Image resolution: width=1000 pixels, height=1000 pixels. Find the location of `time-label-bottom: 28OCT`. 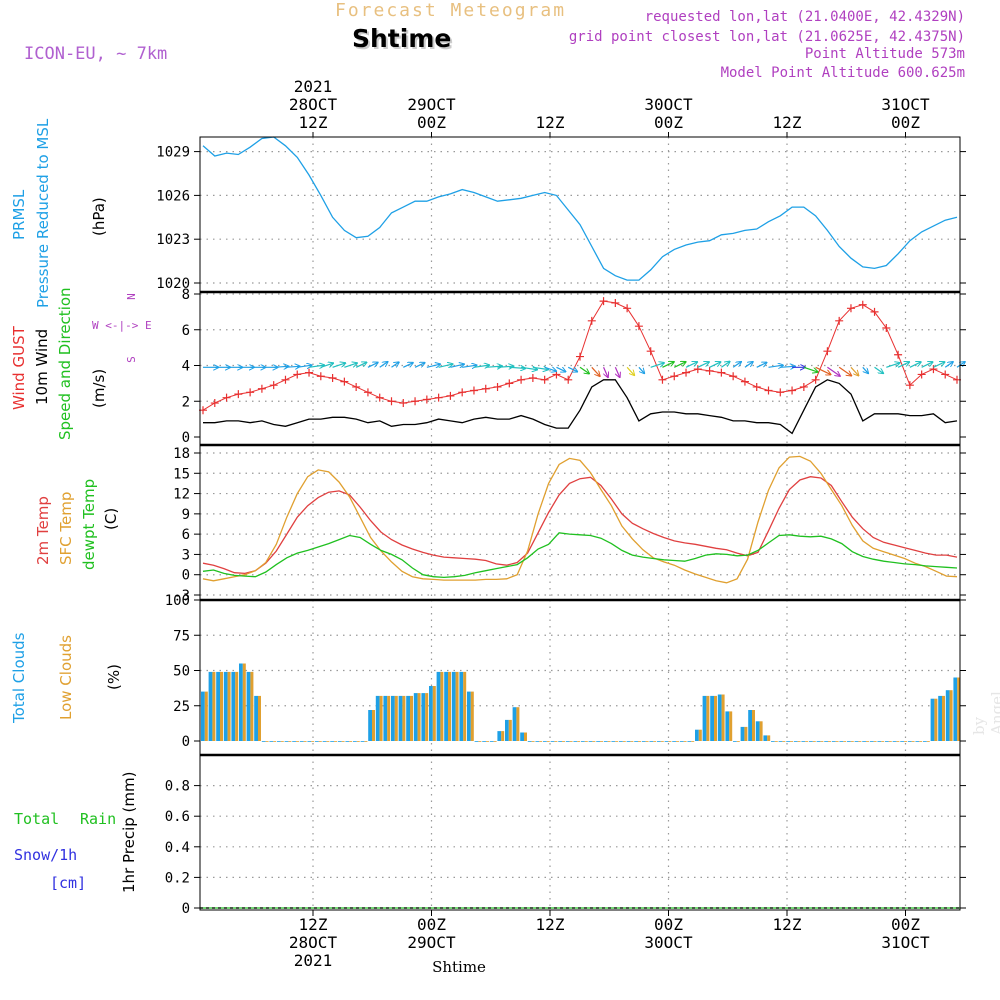

time-label-bottom: 28OCT is located at coordinates (313, 942).